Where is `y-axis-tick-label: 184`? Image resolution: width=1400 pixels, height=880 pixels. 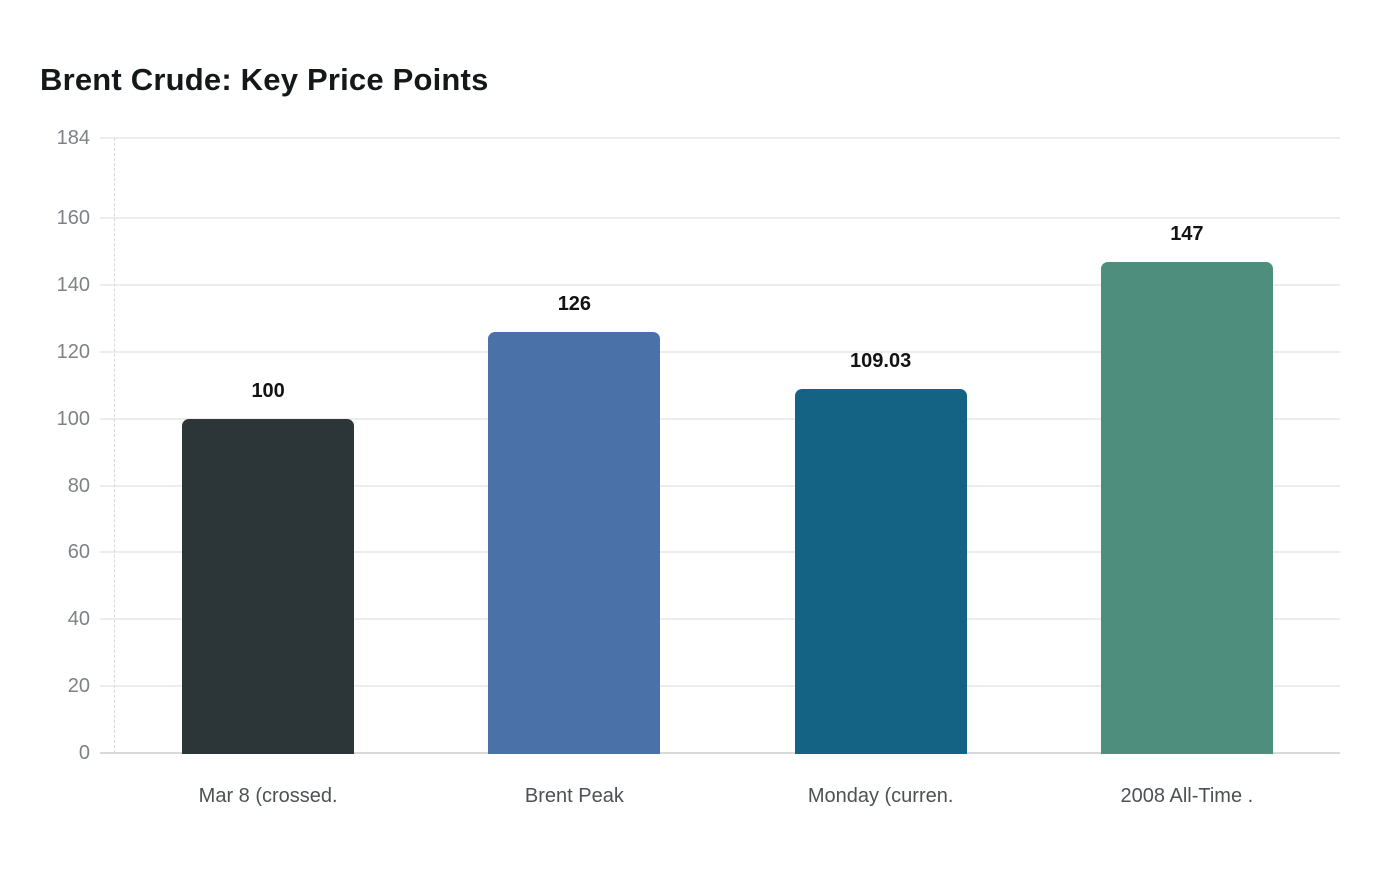 y-axis-tick-label: 184 is located at coordinates (73, 138).